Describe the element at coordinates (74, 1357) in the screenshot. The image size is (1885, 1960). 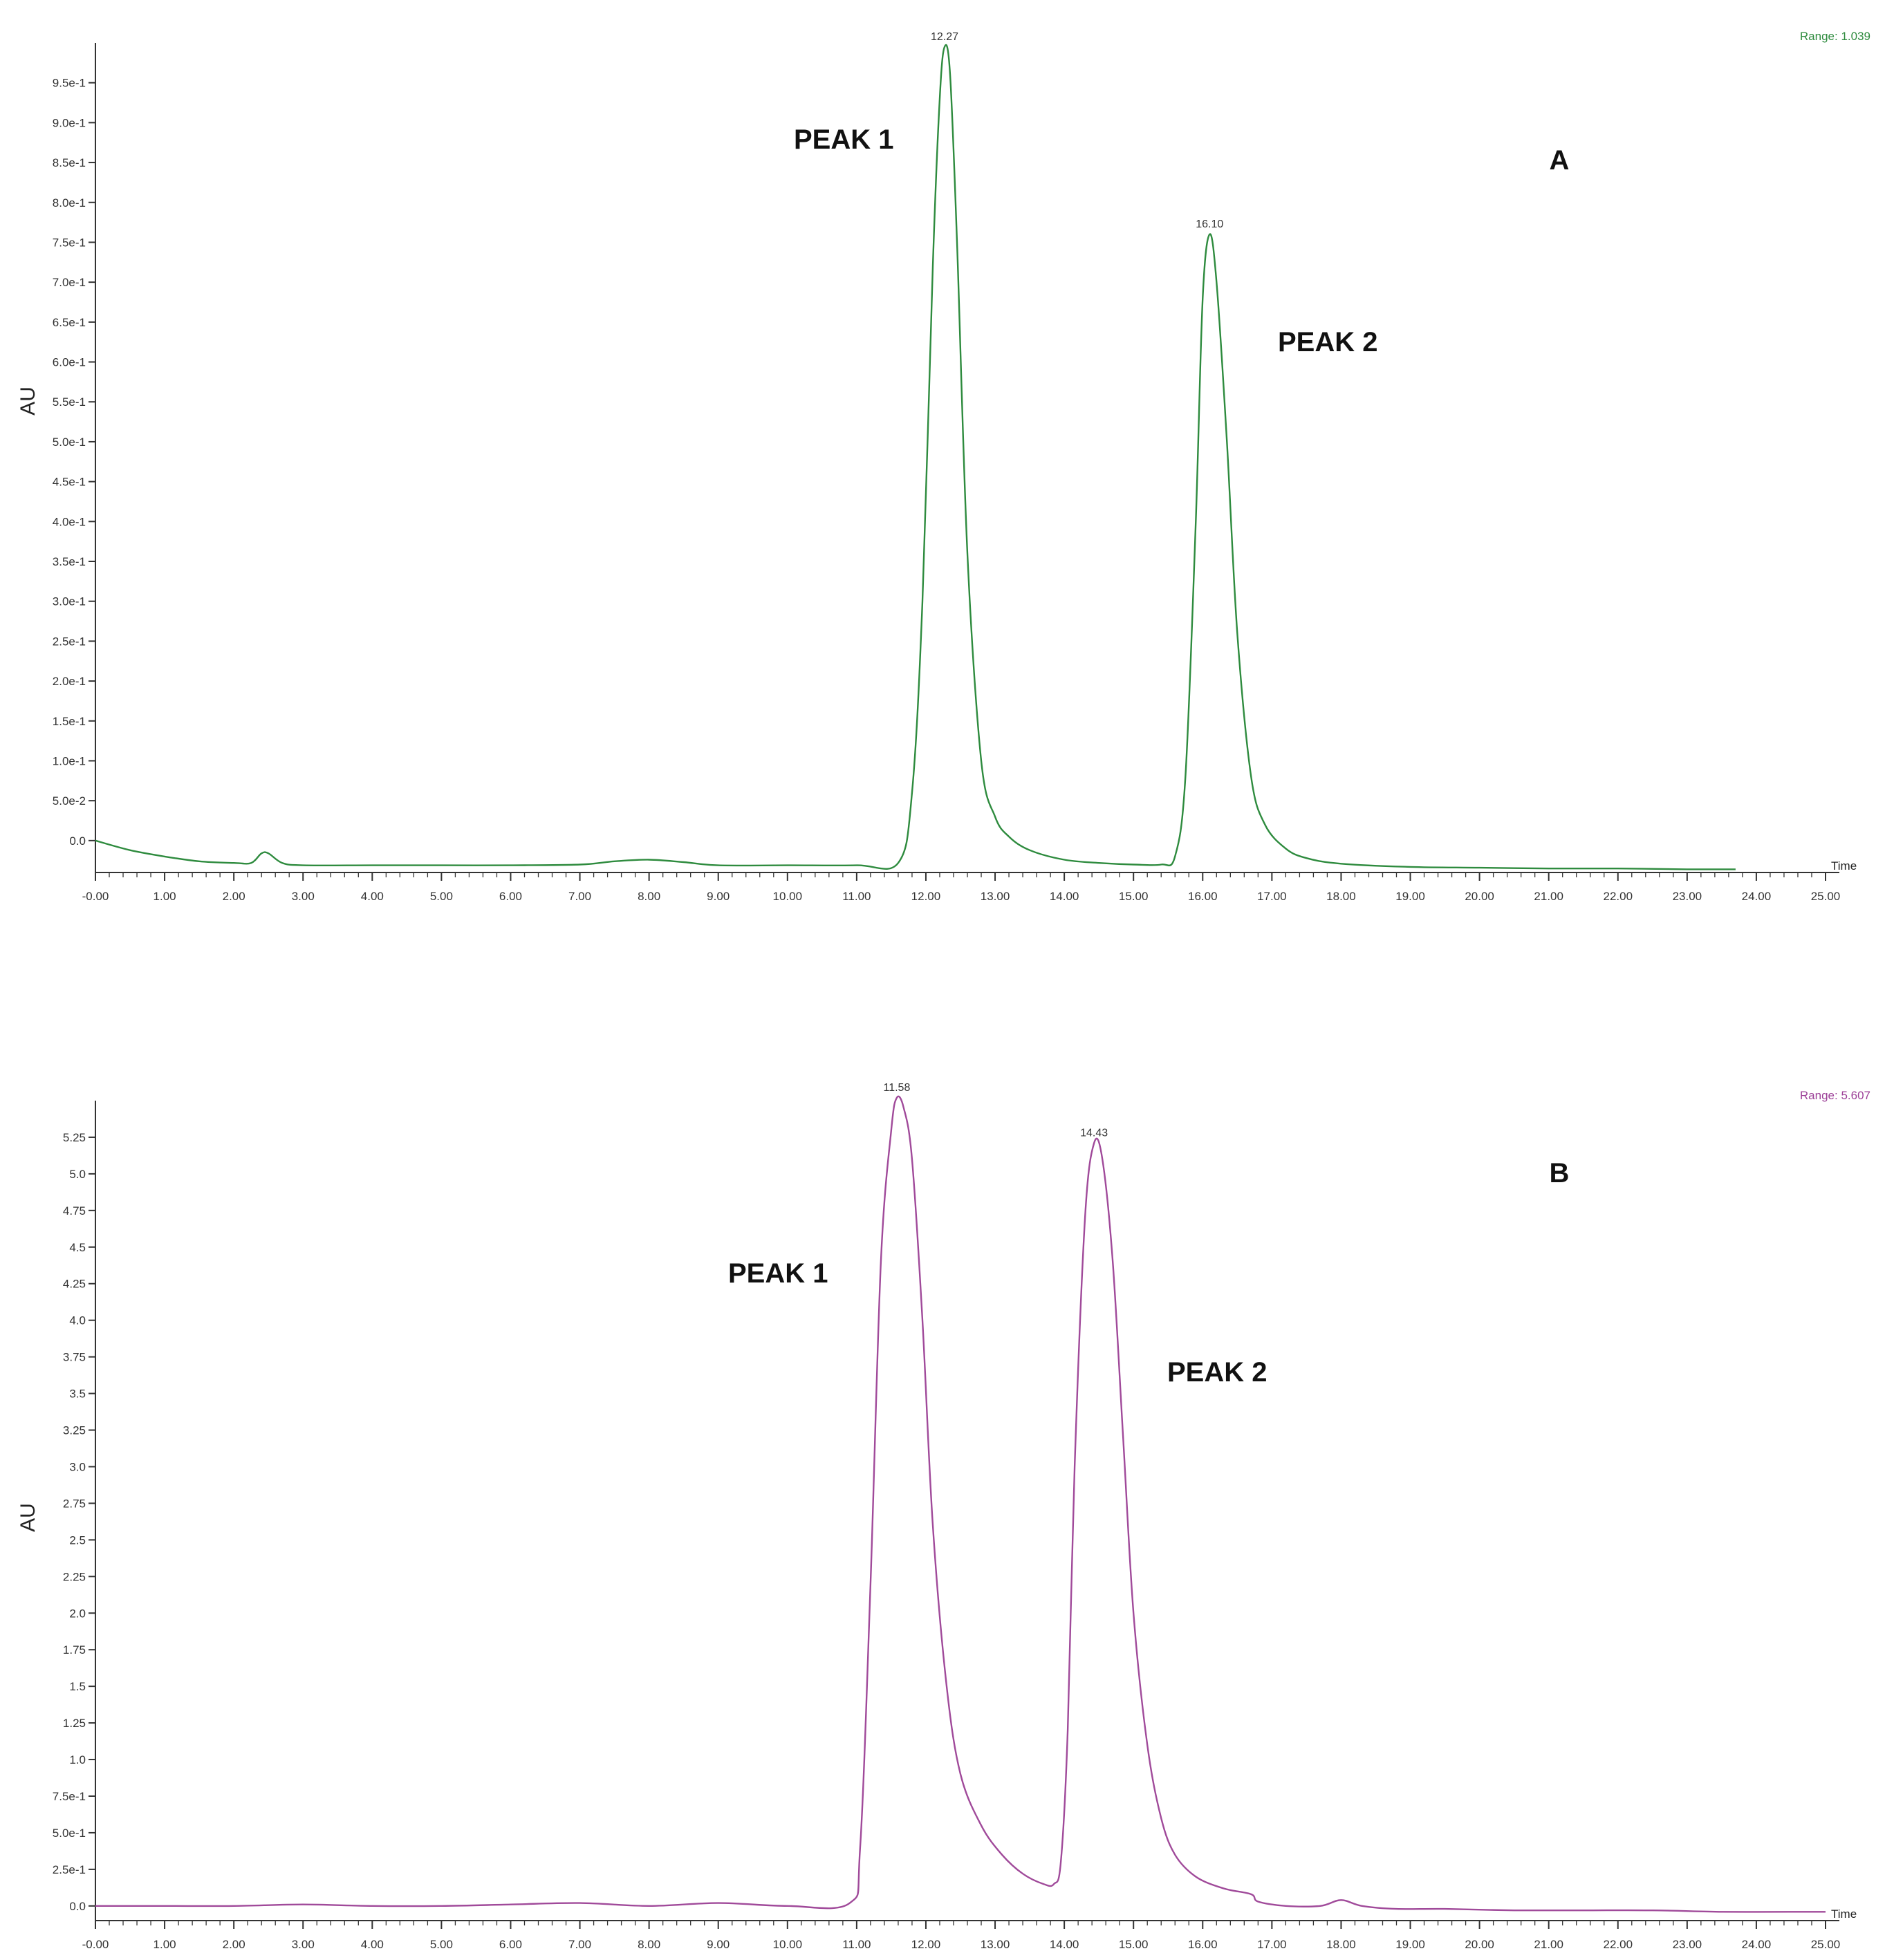
I see `y-tick-label: 3.75` at that location.